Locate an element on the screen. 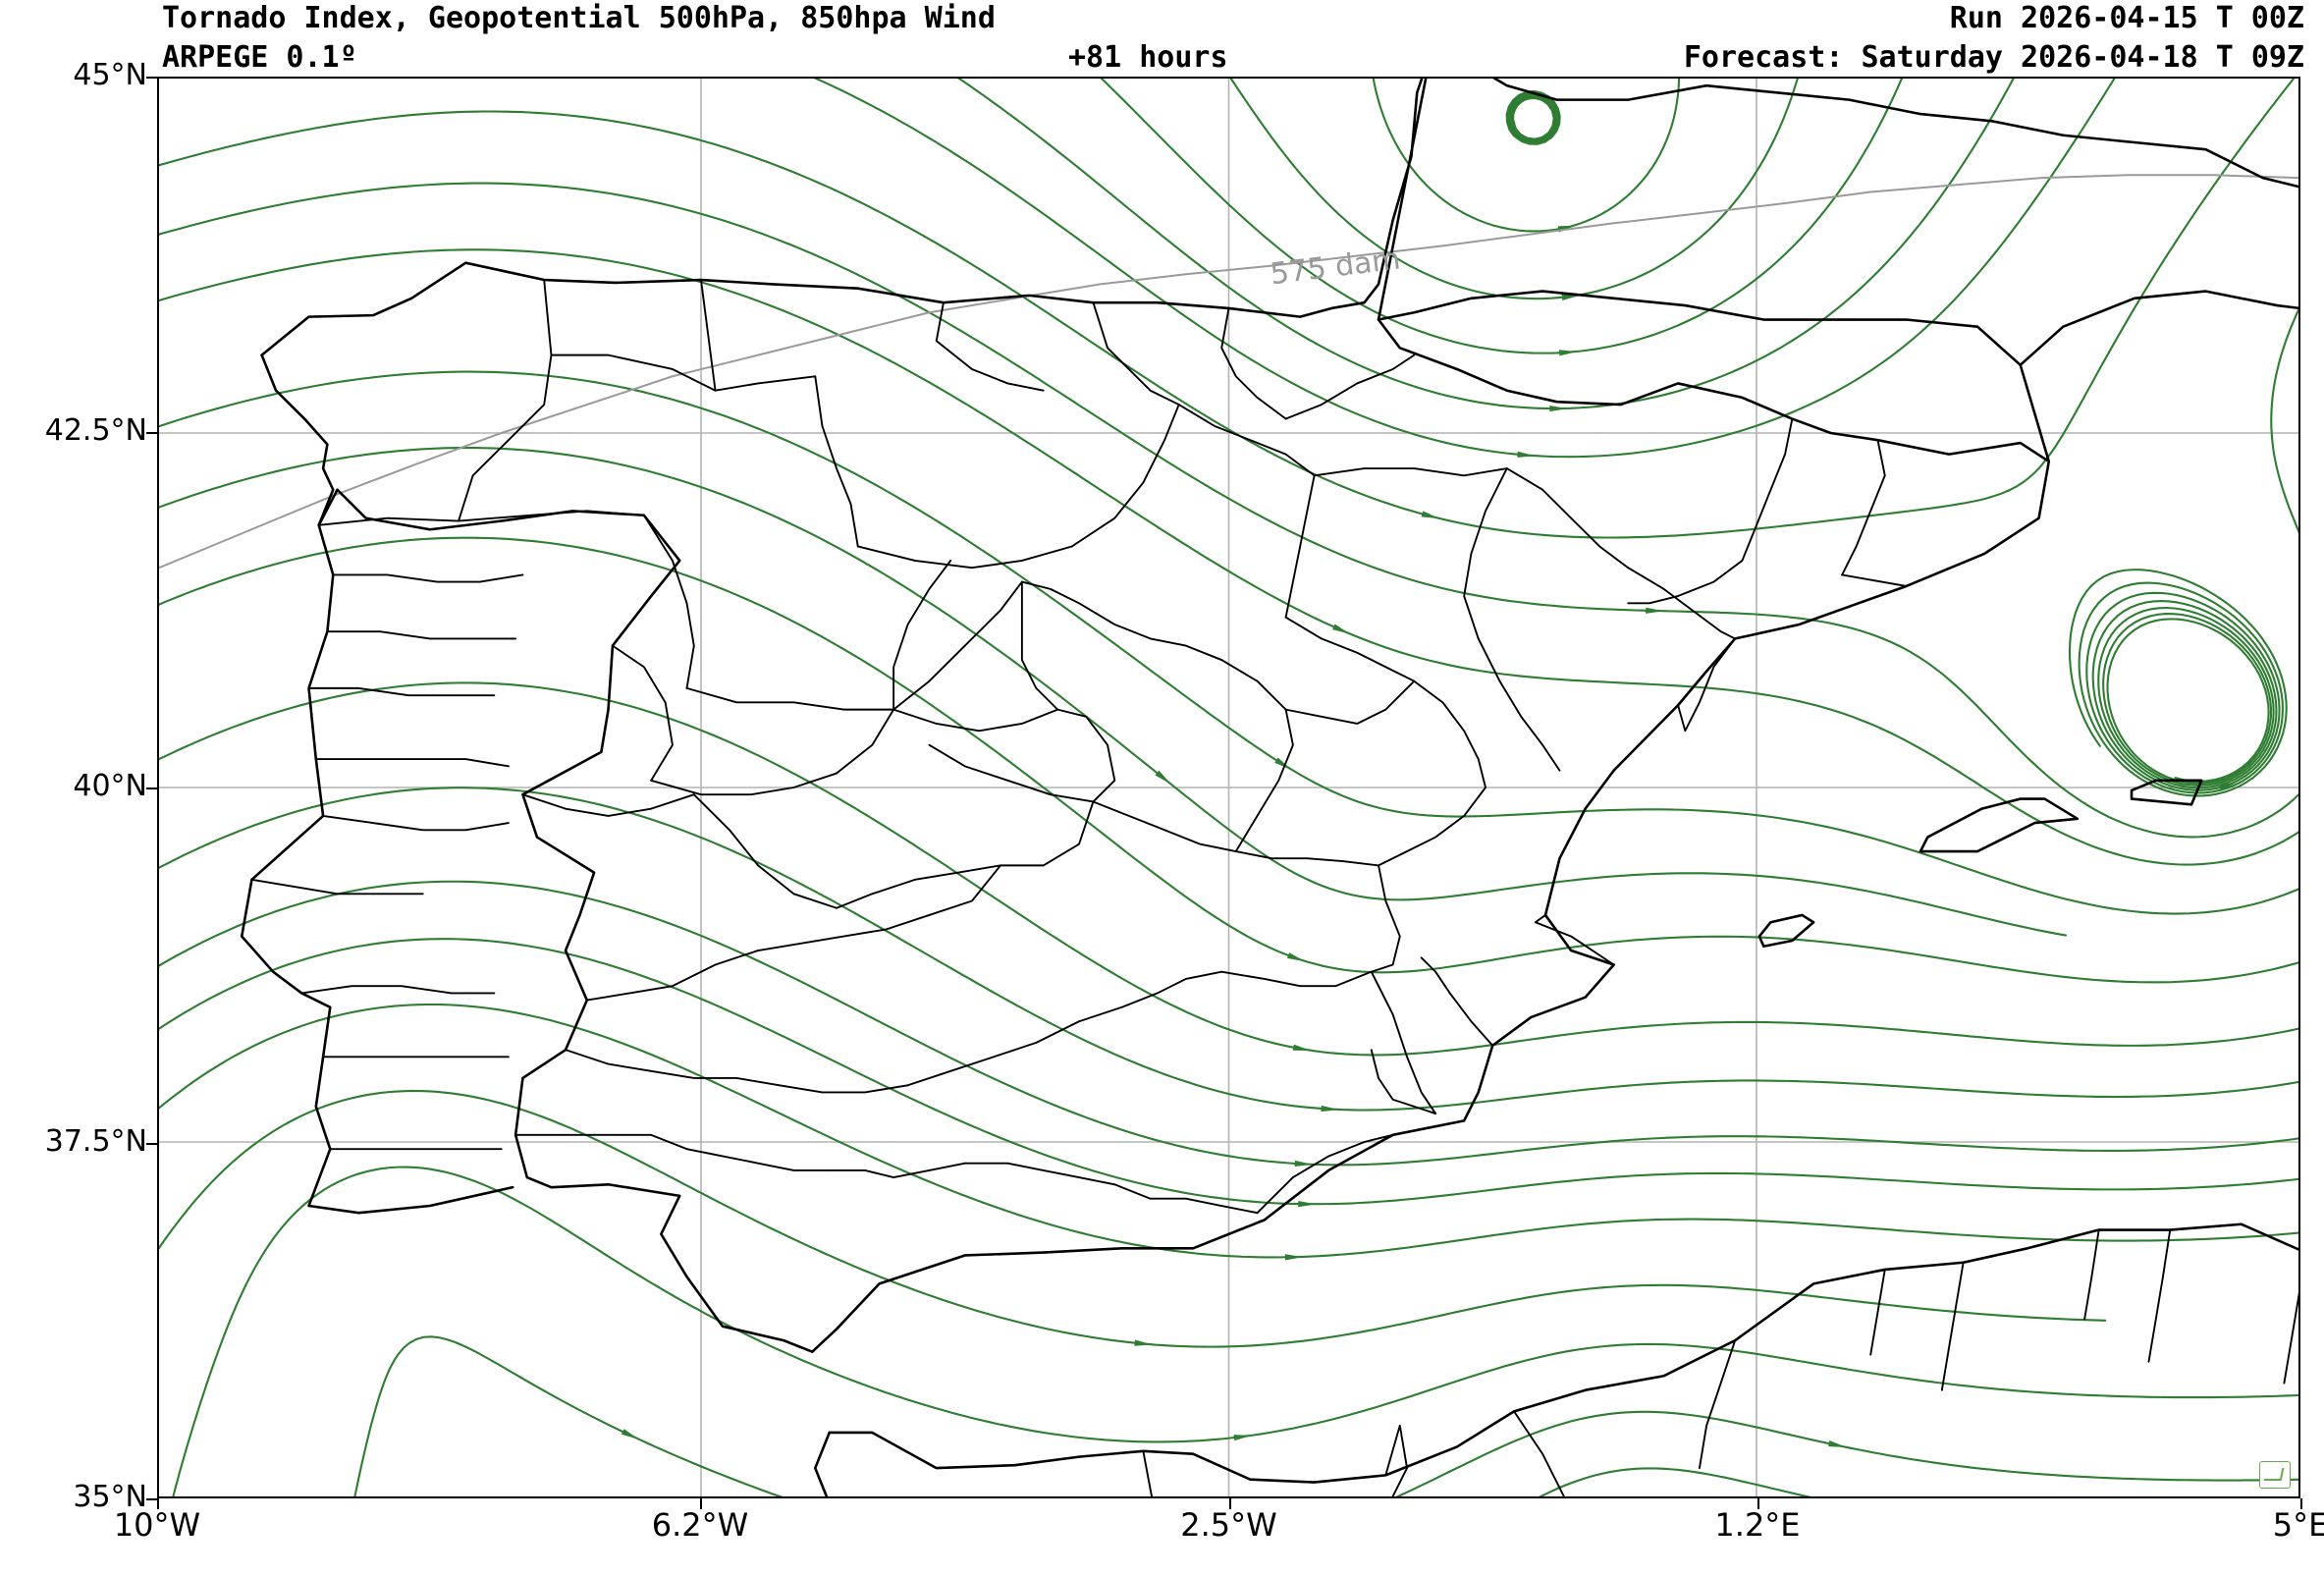  lat-tick-label: 40°N is located at coordinates (110, 786).